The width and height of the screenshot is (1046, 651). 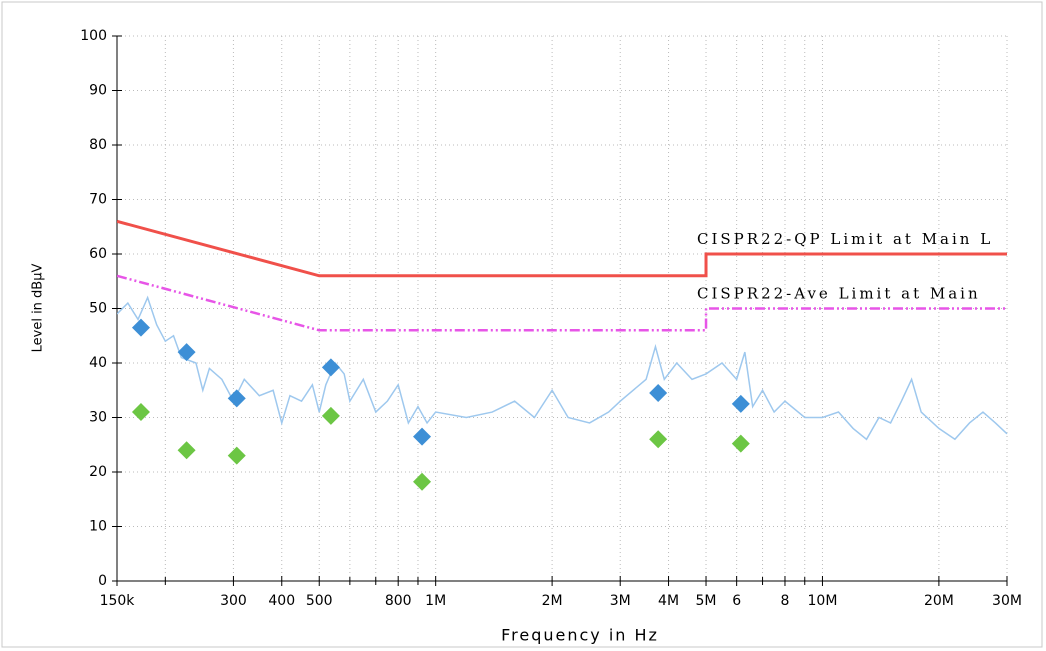 I want to click on y-tick-label: 0, so click(x=102, y=581).